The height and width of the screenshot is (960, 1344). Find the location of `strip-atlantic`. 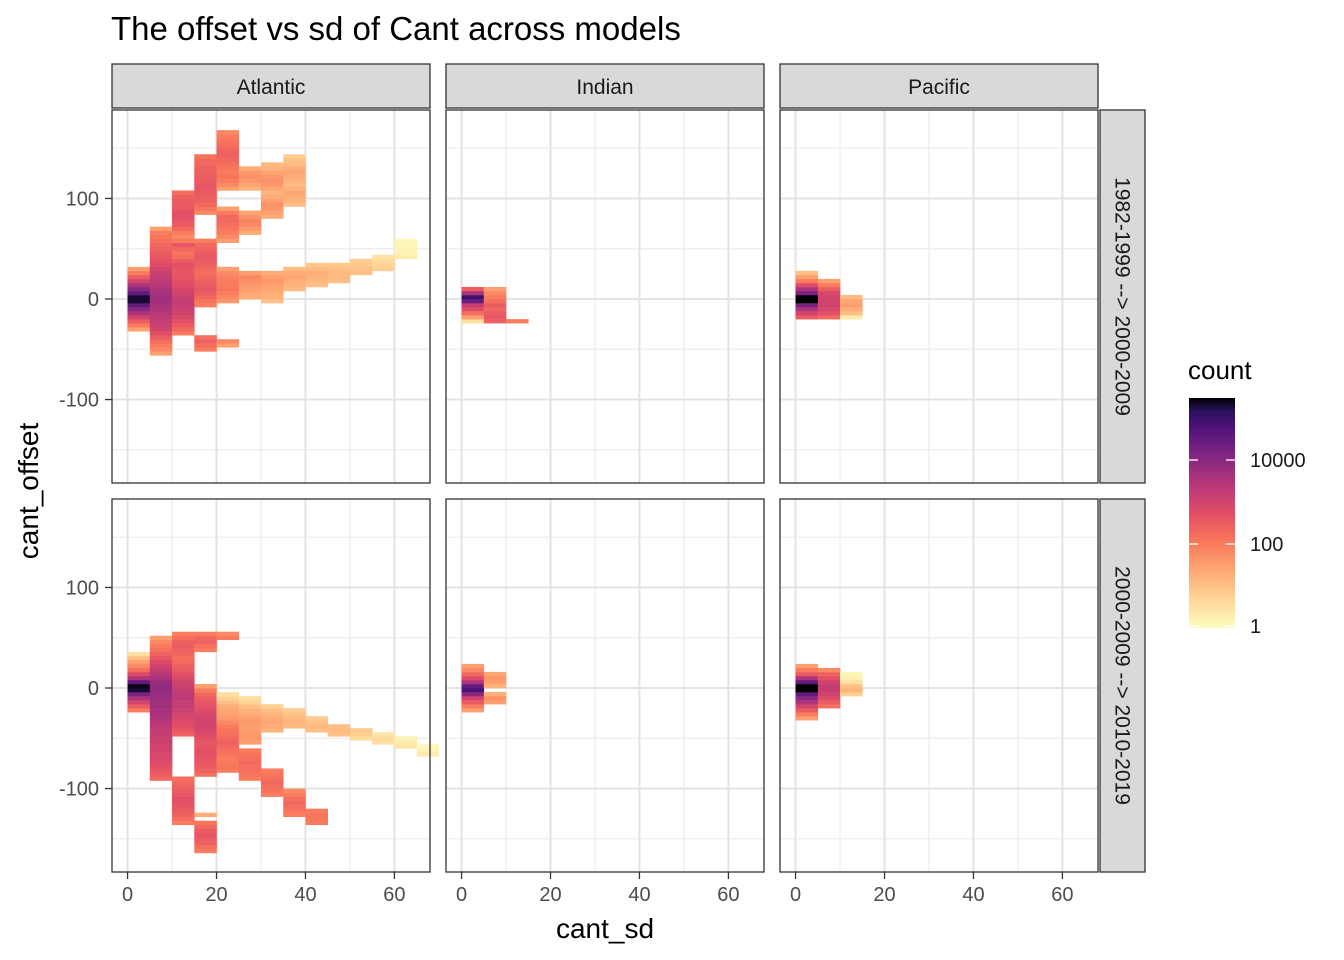

strip-atlantic is located at coordinates (271, 86).